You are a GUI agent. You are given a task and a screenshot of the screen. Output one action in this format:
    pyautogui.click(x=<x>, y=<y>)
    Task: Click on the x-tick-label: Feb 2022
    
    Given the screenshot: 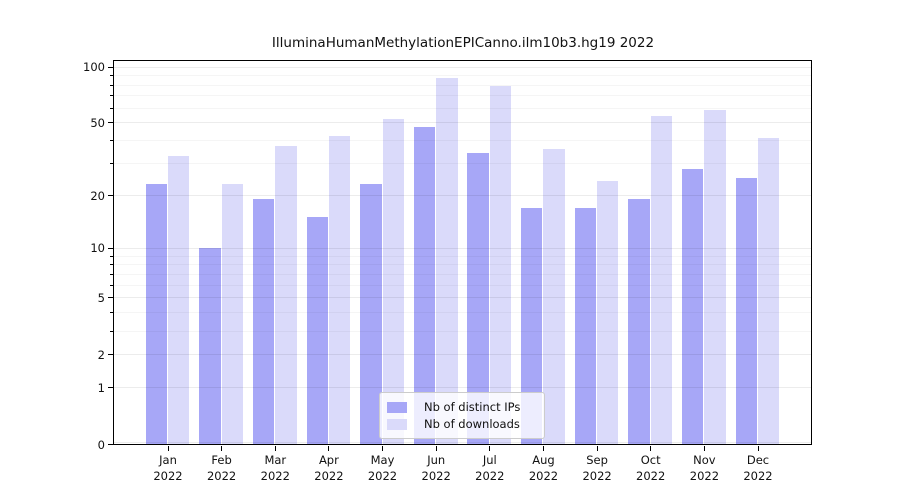 What is the action you would take?
    pyautogui.click(x=222, y=468)
    